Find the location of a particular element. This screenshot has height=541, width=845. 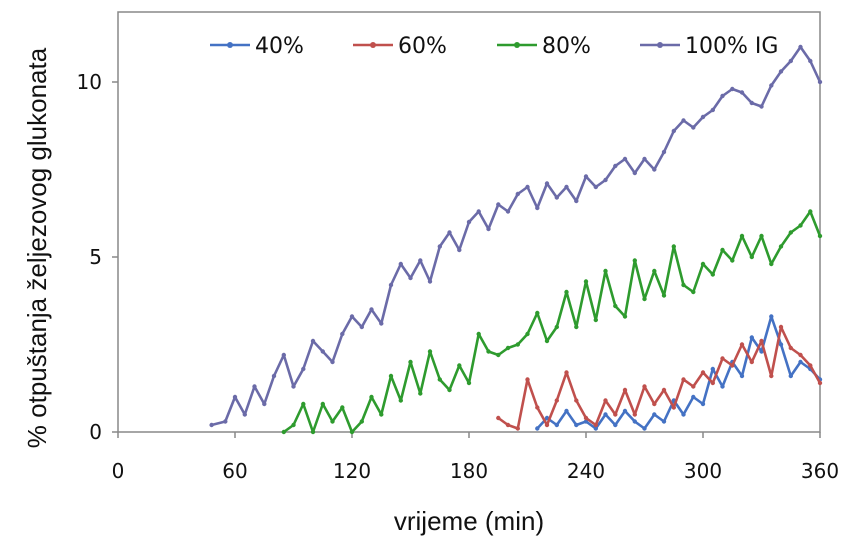

legend-entry: 60% is located at coordinates (422, 46).